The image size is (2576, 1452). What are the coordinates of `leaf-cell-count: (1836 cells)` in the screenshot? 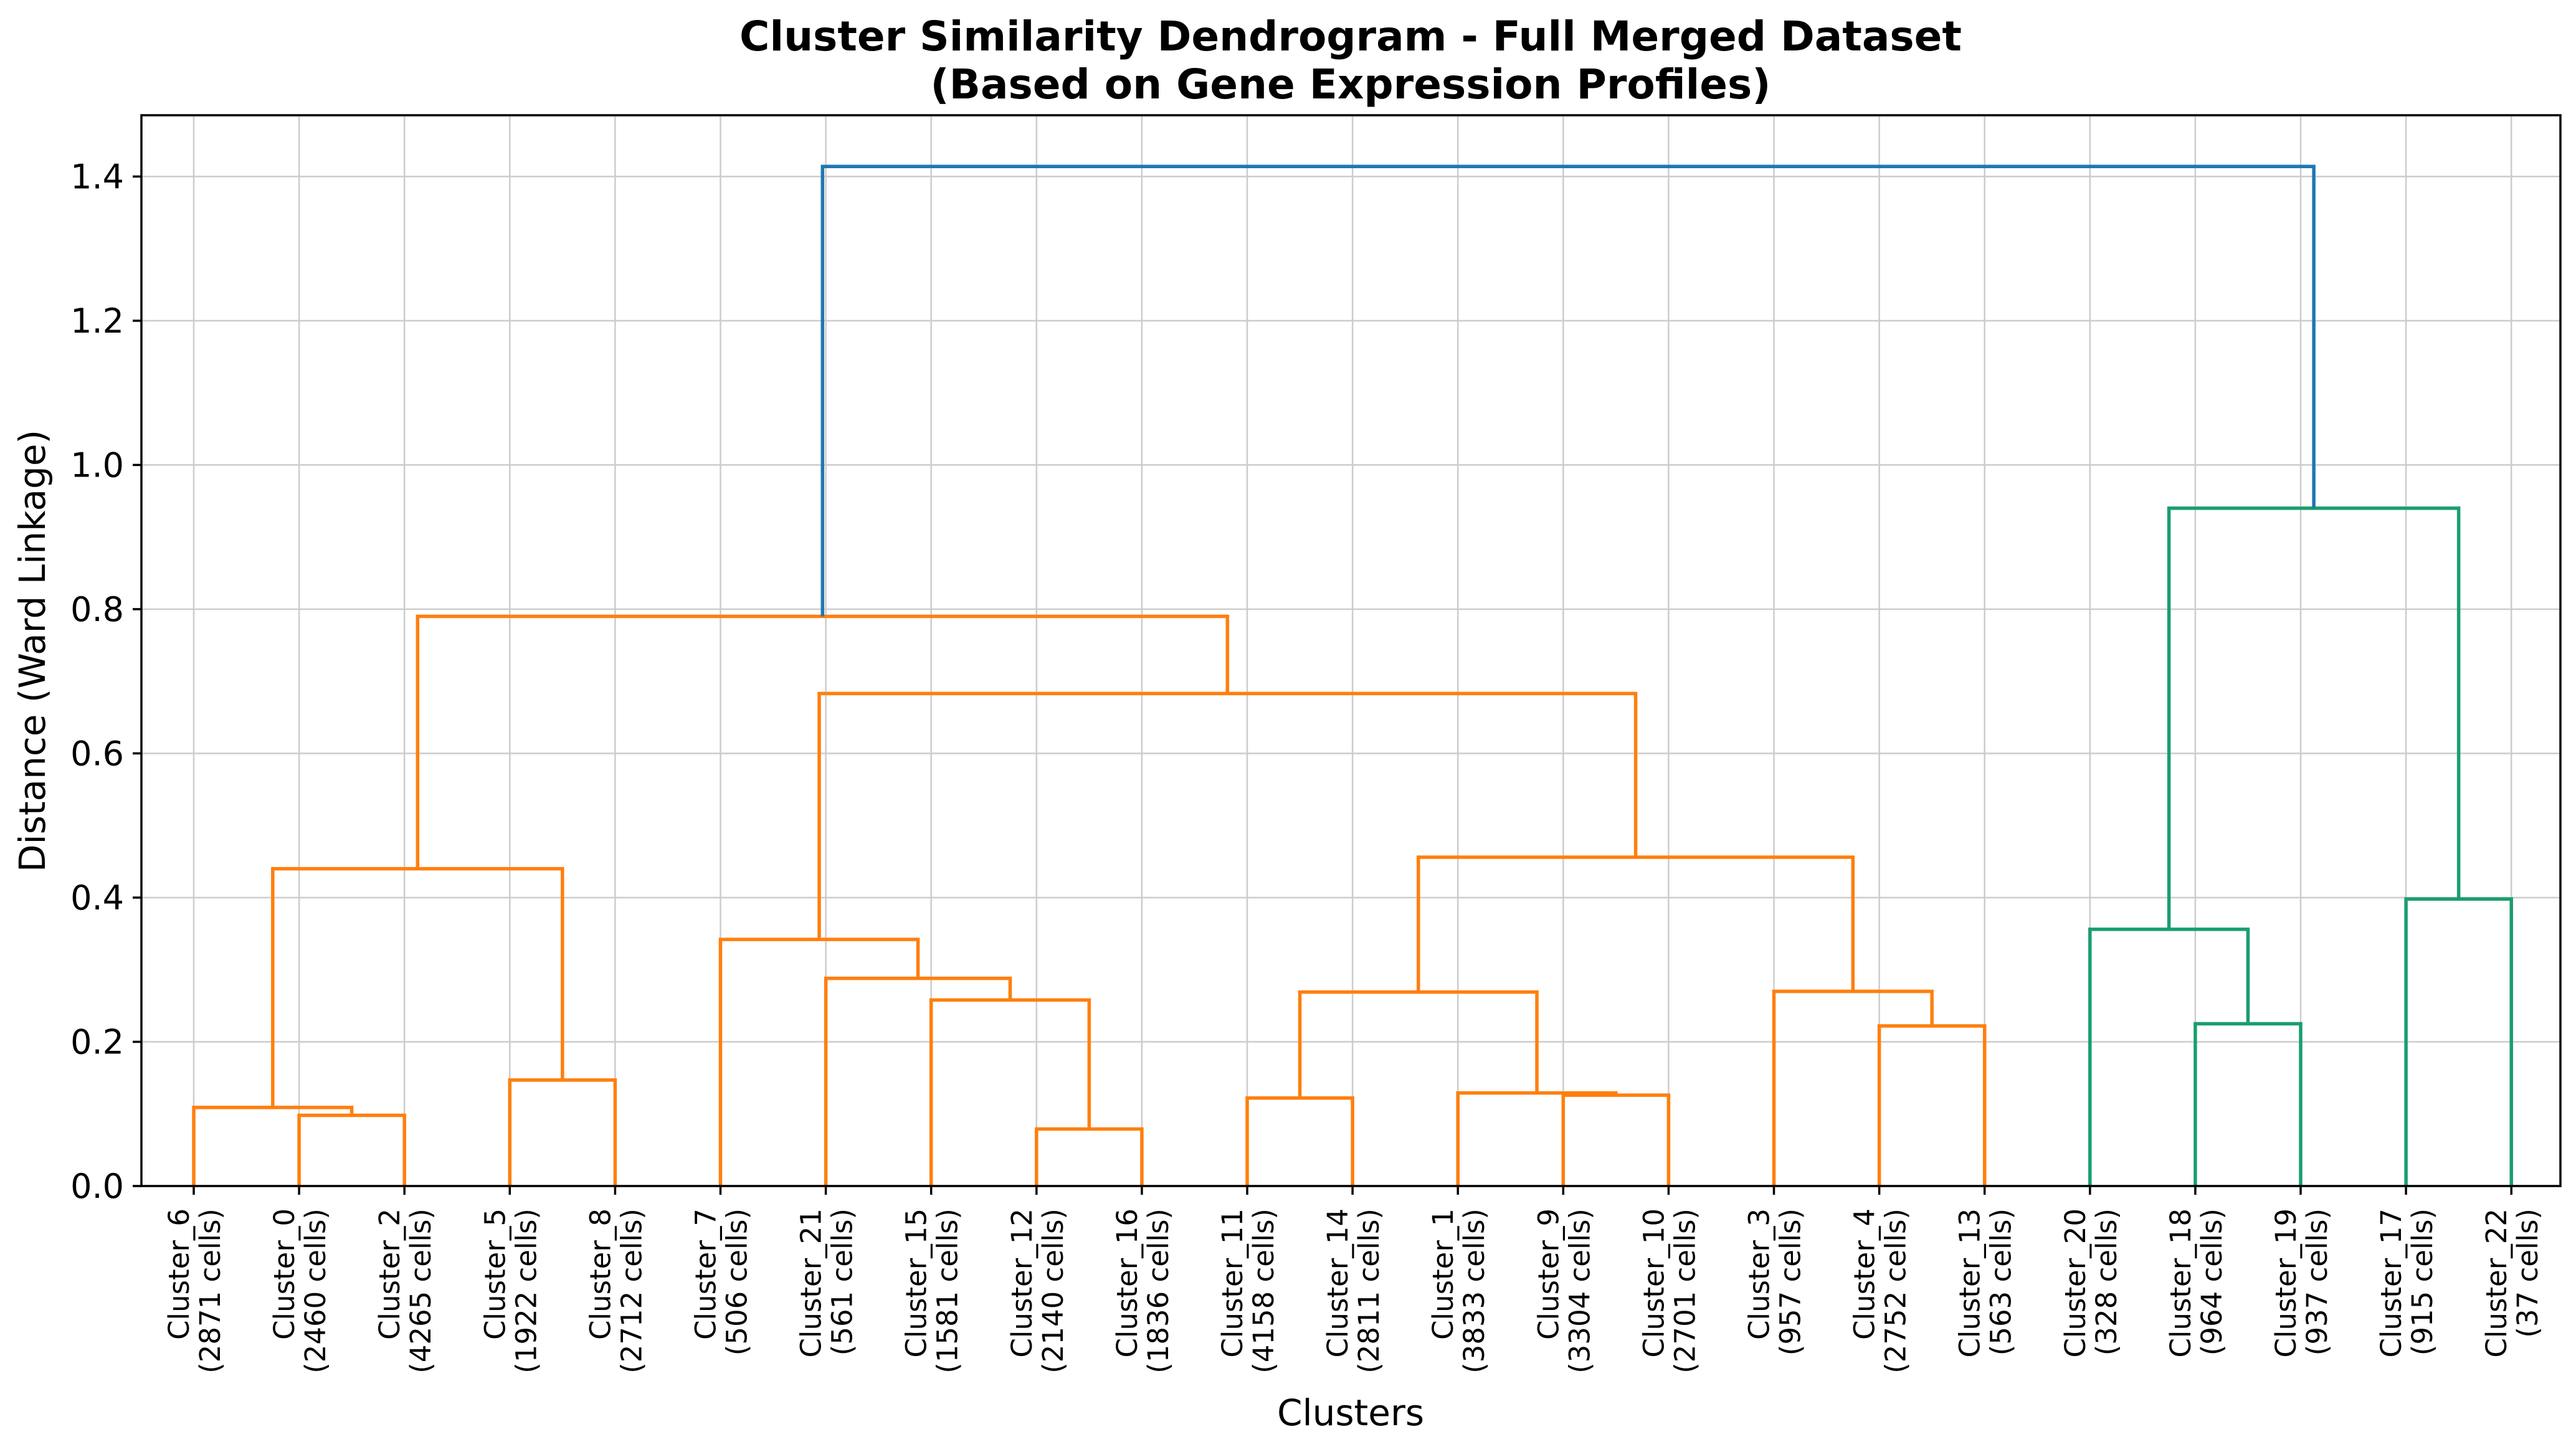 It's located at (1158, 1291).